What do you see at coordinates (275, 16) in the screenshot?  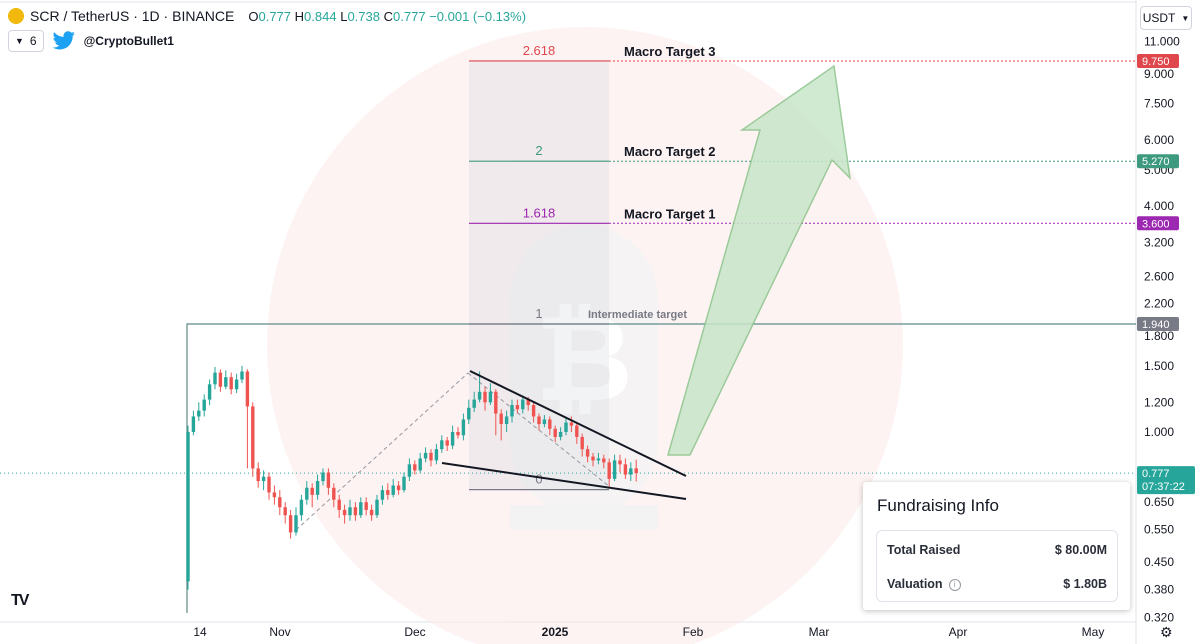 I see `open-value: 0.777` at bounding box center [275, 16].